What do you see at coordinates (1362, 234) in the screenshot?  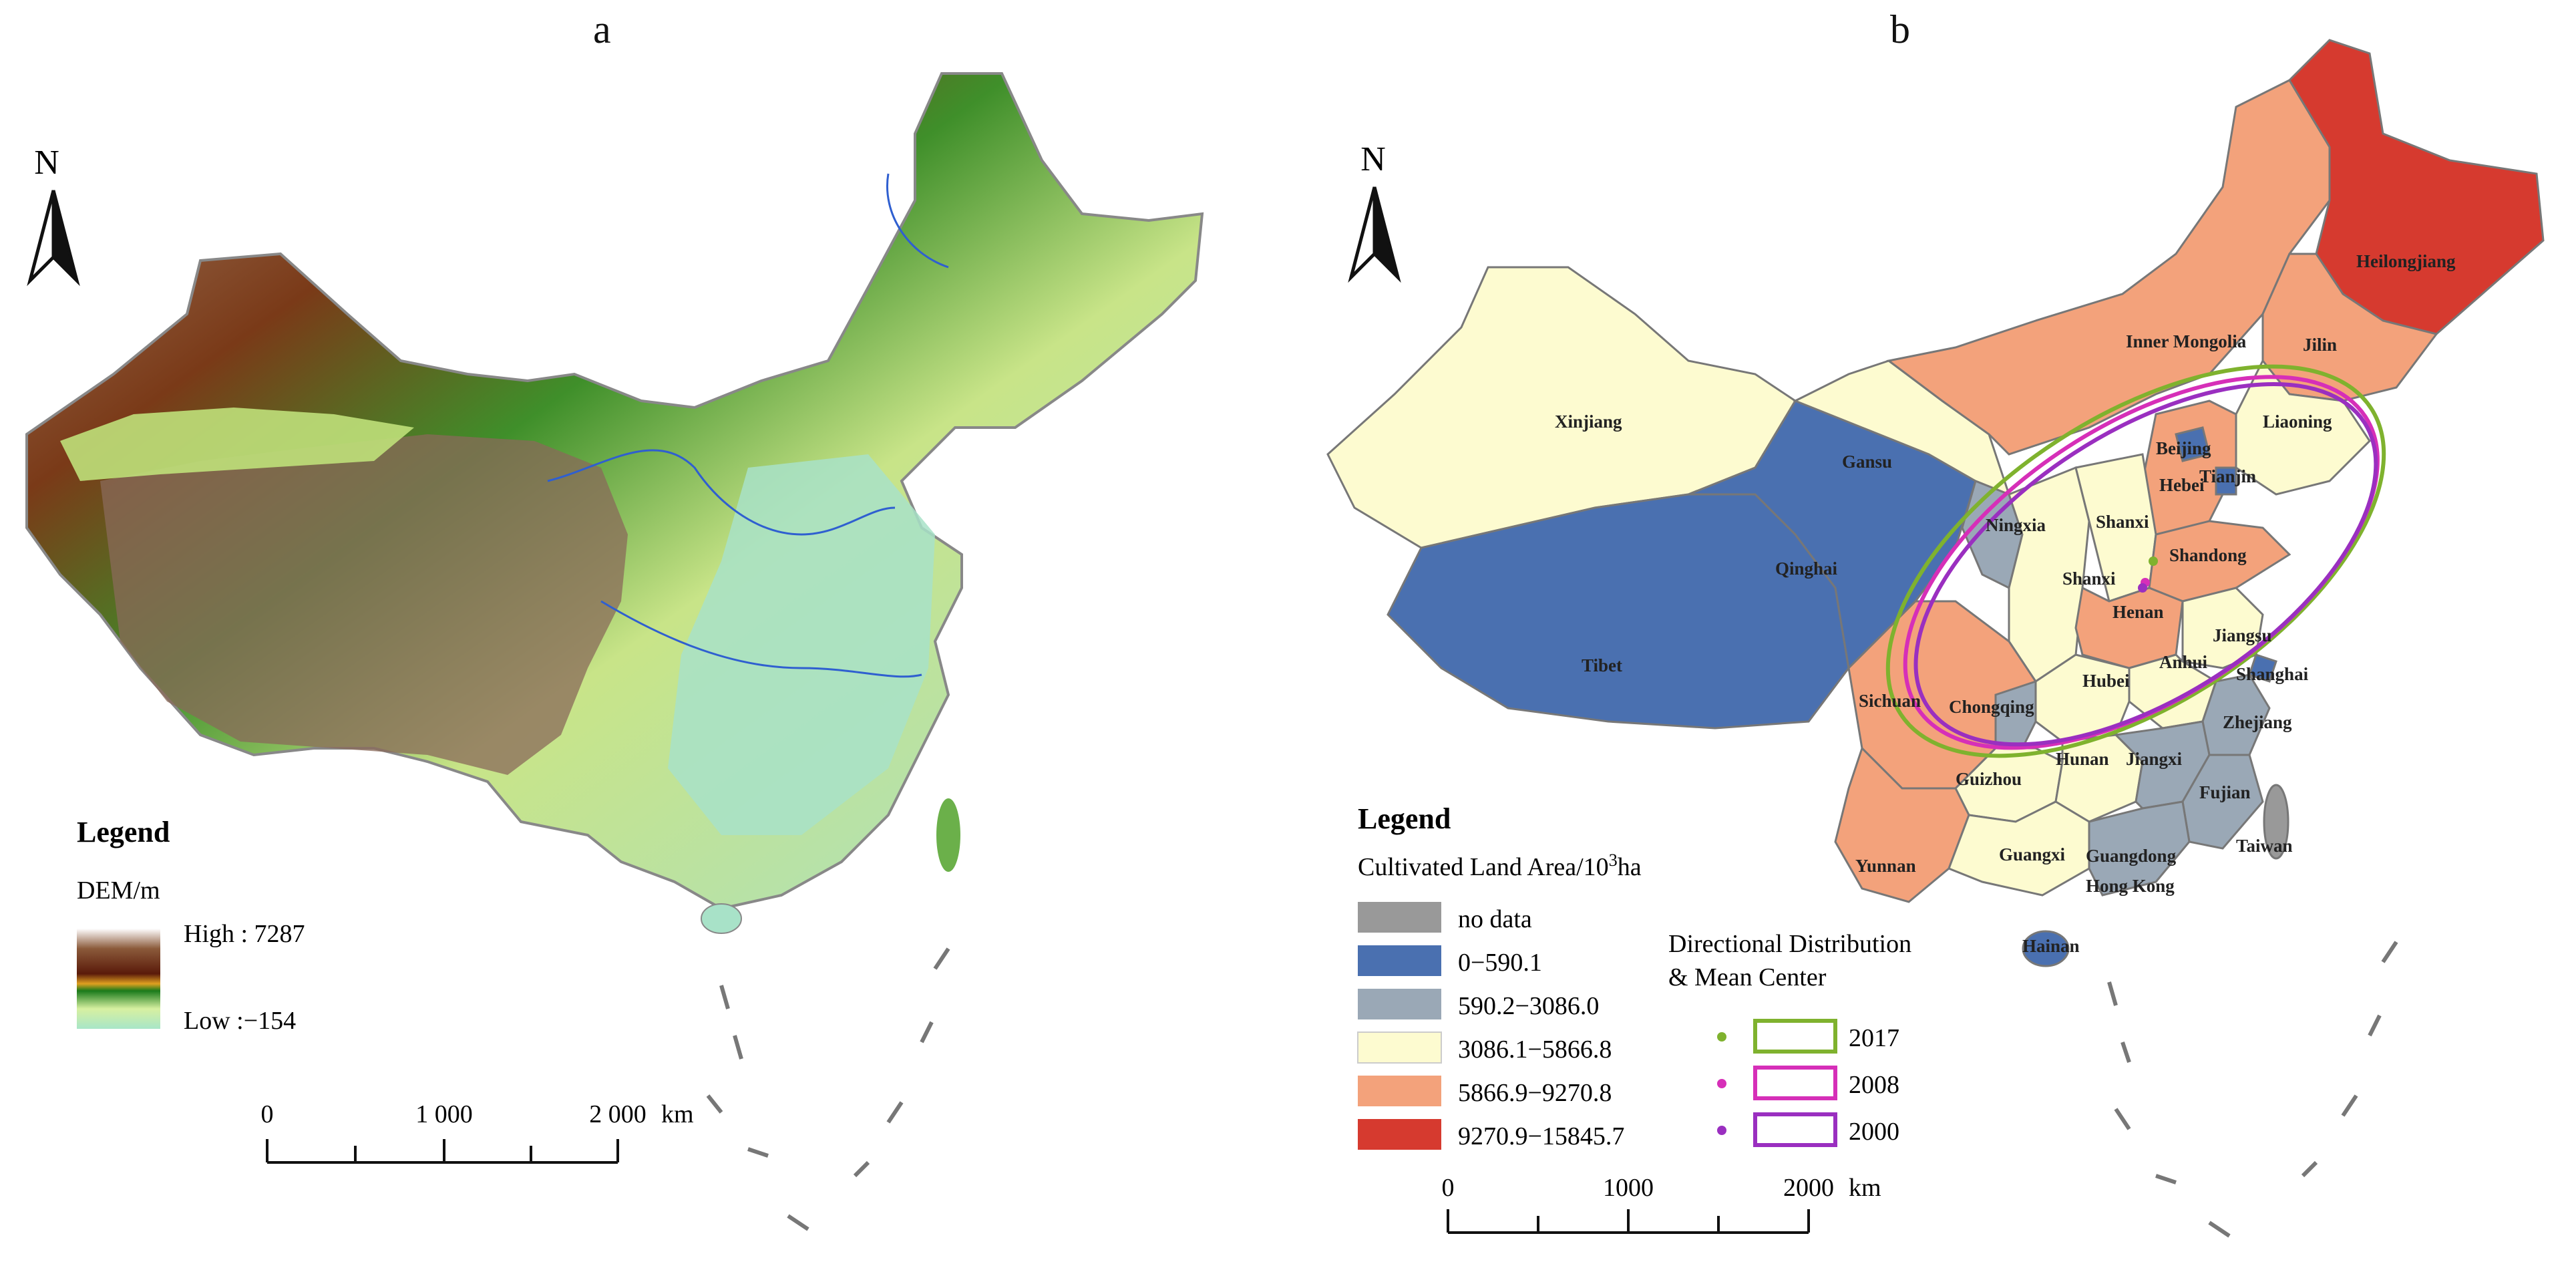 I see `north-arrow-icon-b` at bounding box center [1362, 234].